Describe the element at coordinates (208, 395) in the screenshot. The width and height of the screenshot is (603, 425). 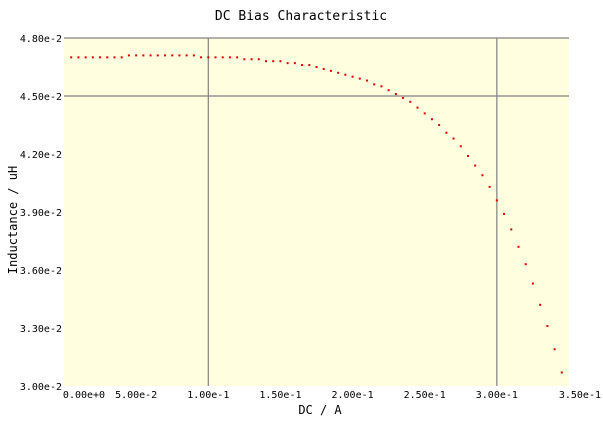
I see `x-tick-label: 1.00e-1` at that location.